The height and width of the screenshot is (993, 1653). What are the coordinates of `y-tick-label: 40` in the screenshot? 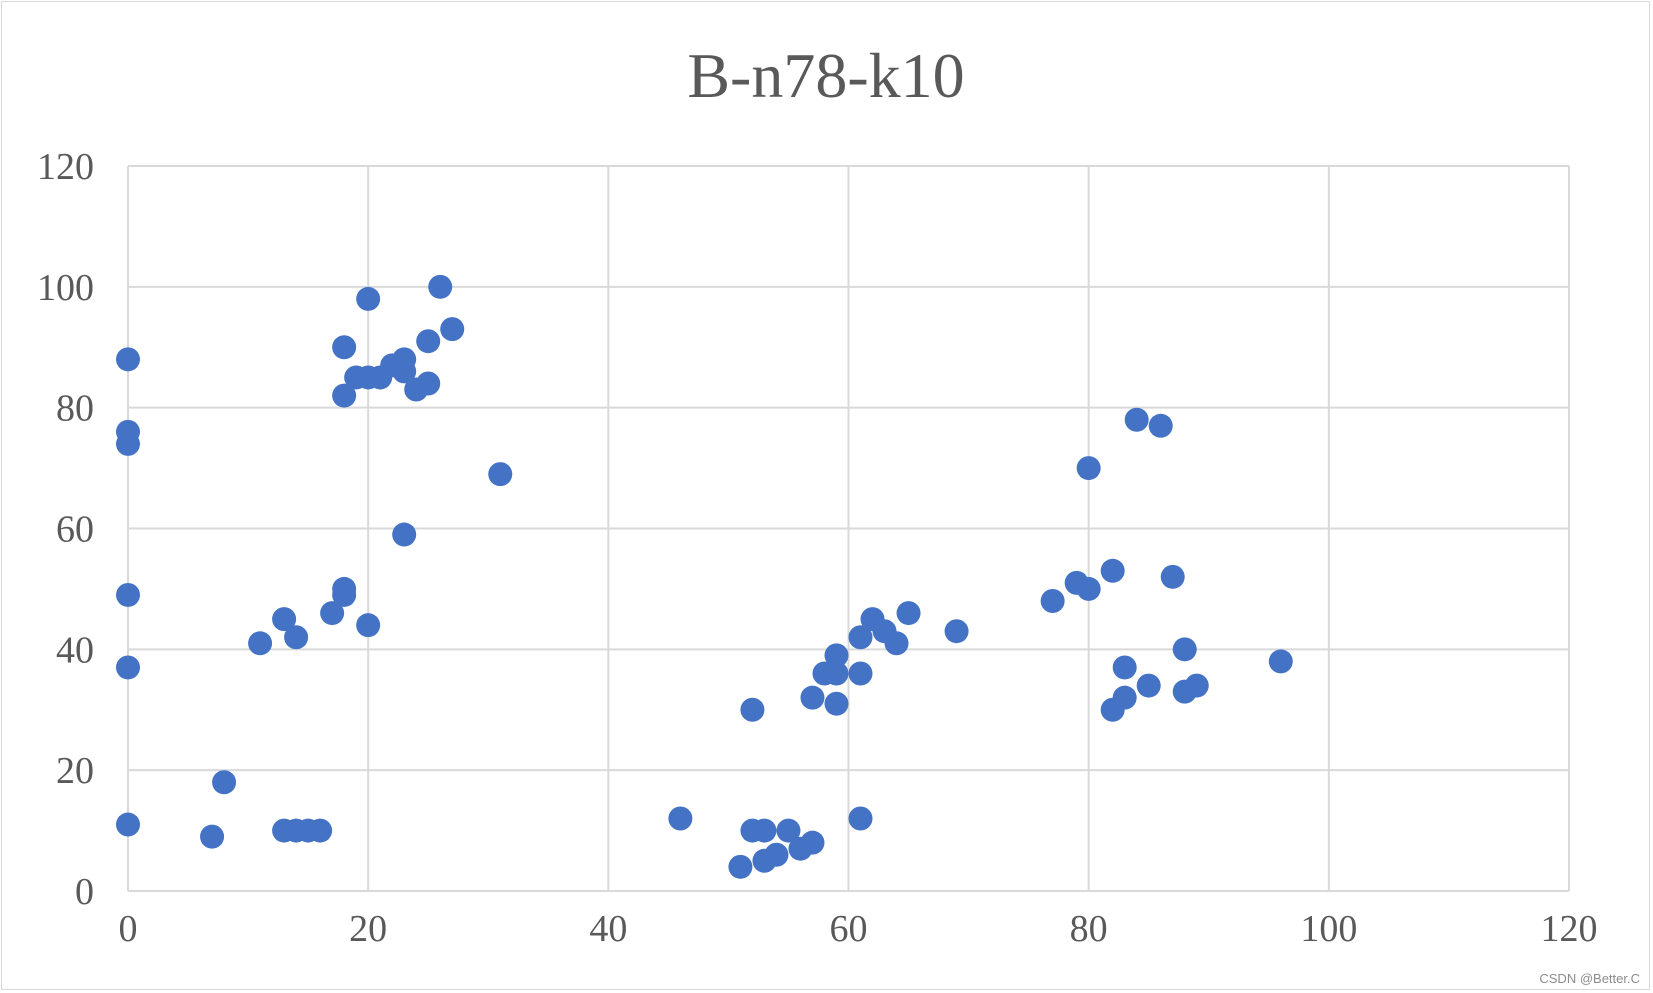 It's located at (75, 650).